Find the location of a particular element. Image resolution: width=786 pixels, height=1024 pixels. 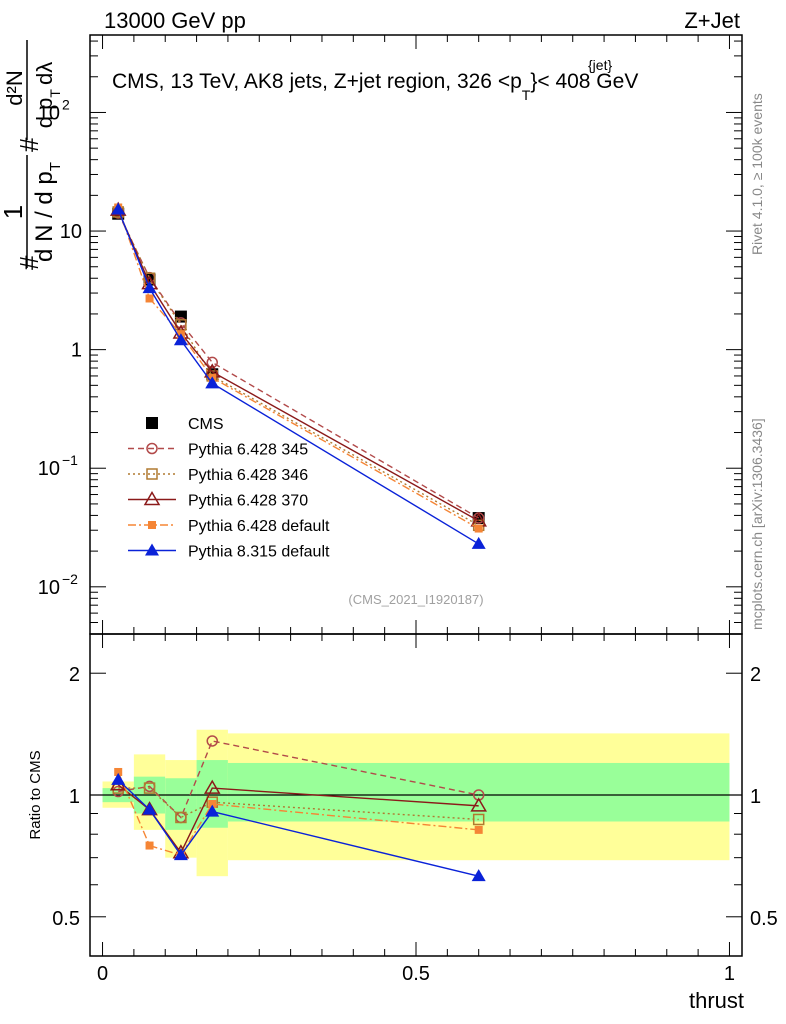

x-axis-label: thrust is located at coordinates (716, 1000).